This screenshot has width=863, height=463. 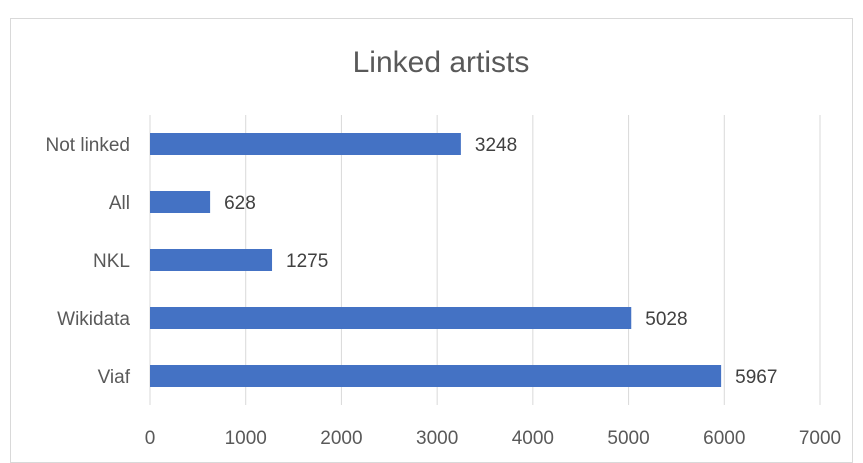 What do you see at coordinates (93, 319) in the screenshot?
I see `category-label: Wikidata` at bounding box center [93, 319].